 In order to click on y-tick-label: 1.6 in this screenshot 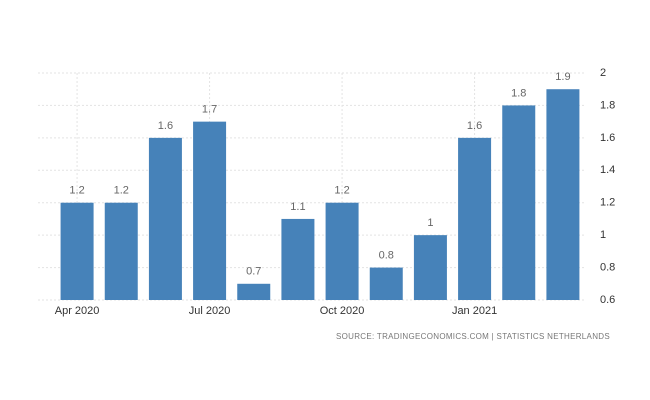, I will do `click(607, 138)`.